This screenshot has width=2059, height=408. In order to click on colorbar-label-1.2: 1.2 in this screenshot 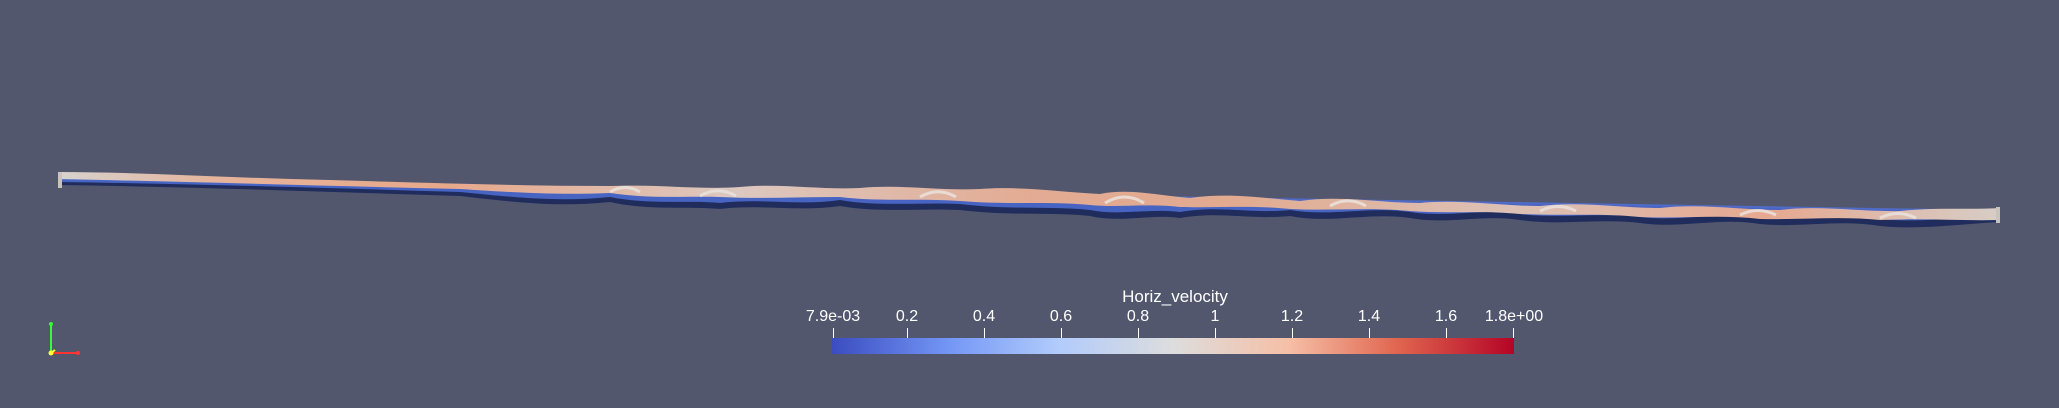, I will do `click(1292, 316)`.